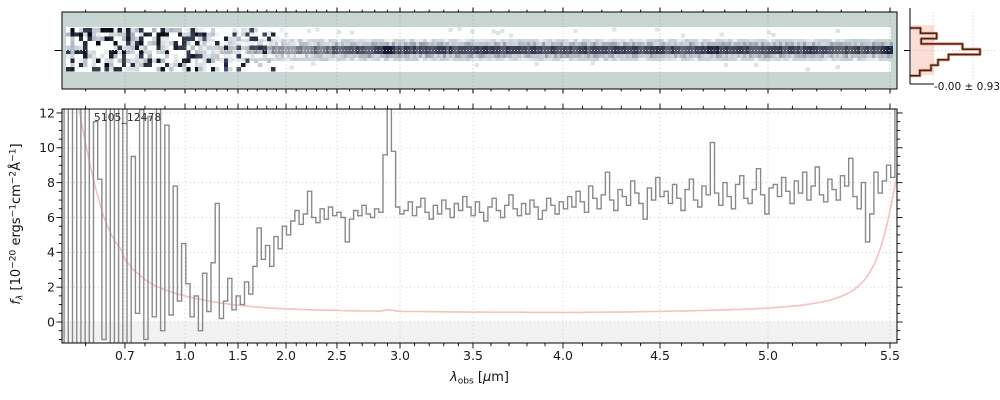  What do you see at coordinates (286, 355) in the screenshot?
I see `x-tick-label: 2.0` at bounding box center [286, 355].